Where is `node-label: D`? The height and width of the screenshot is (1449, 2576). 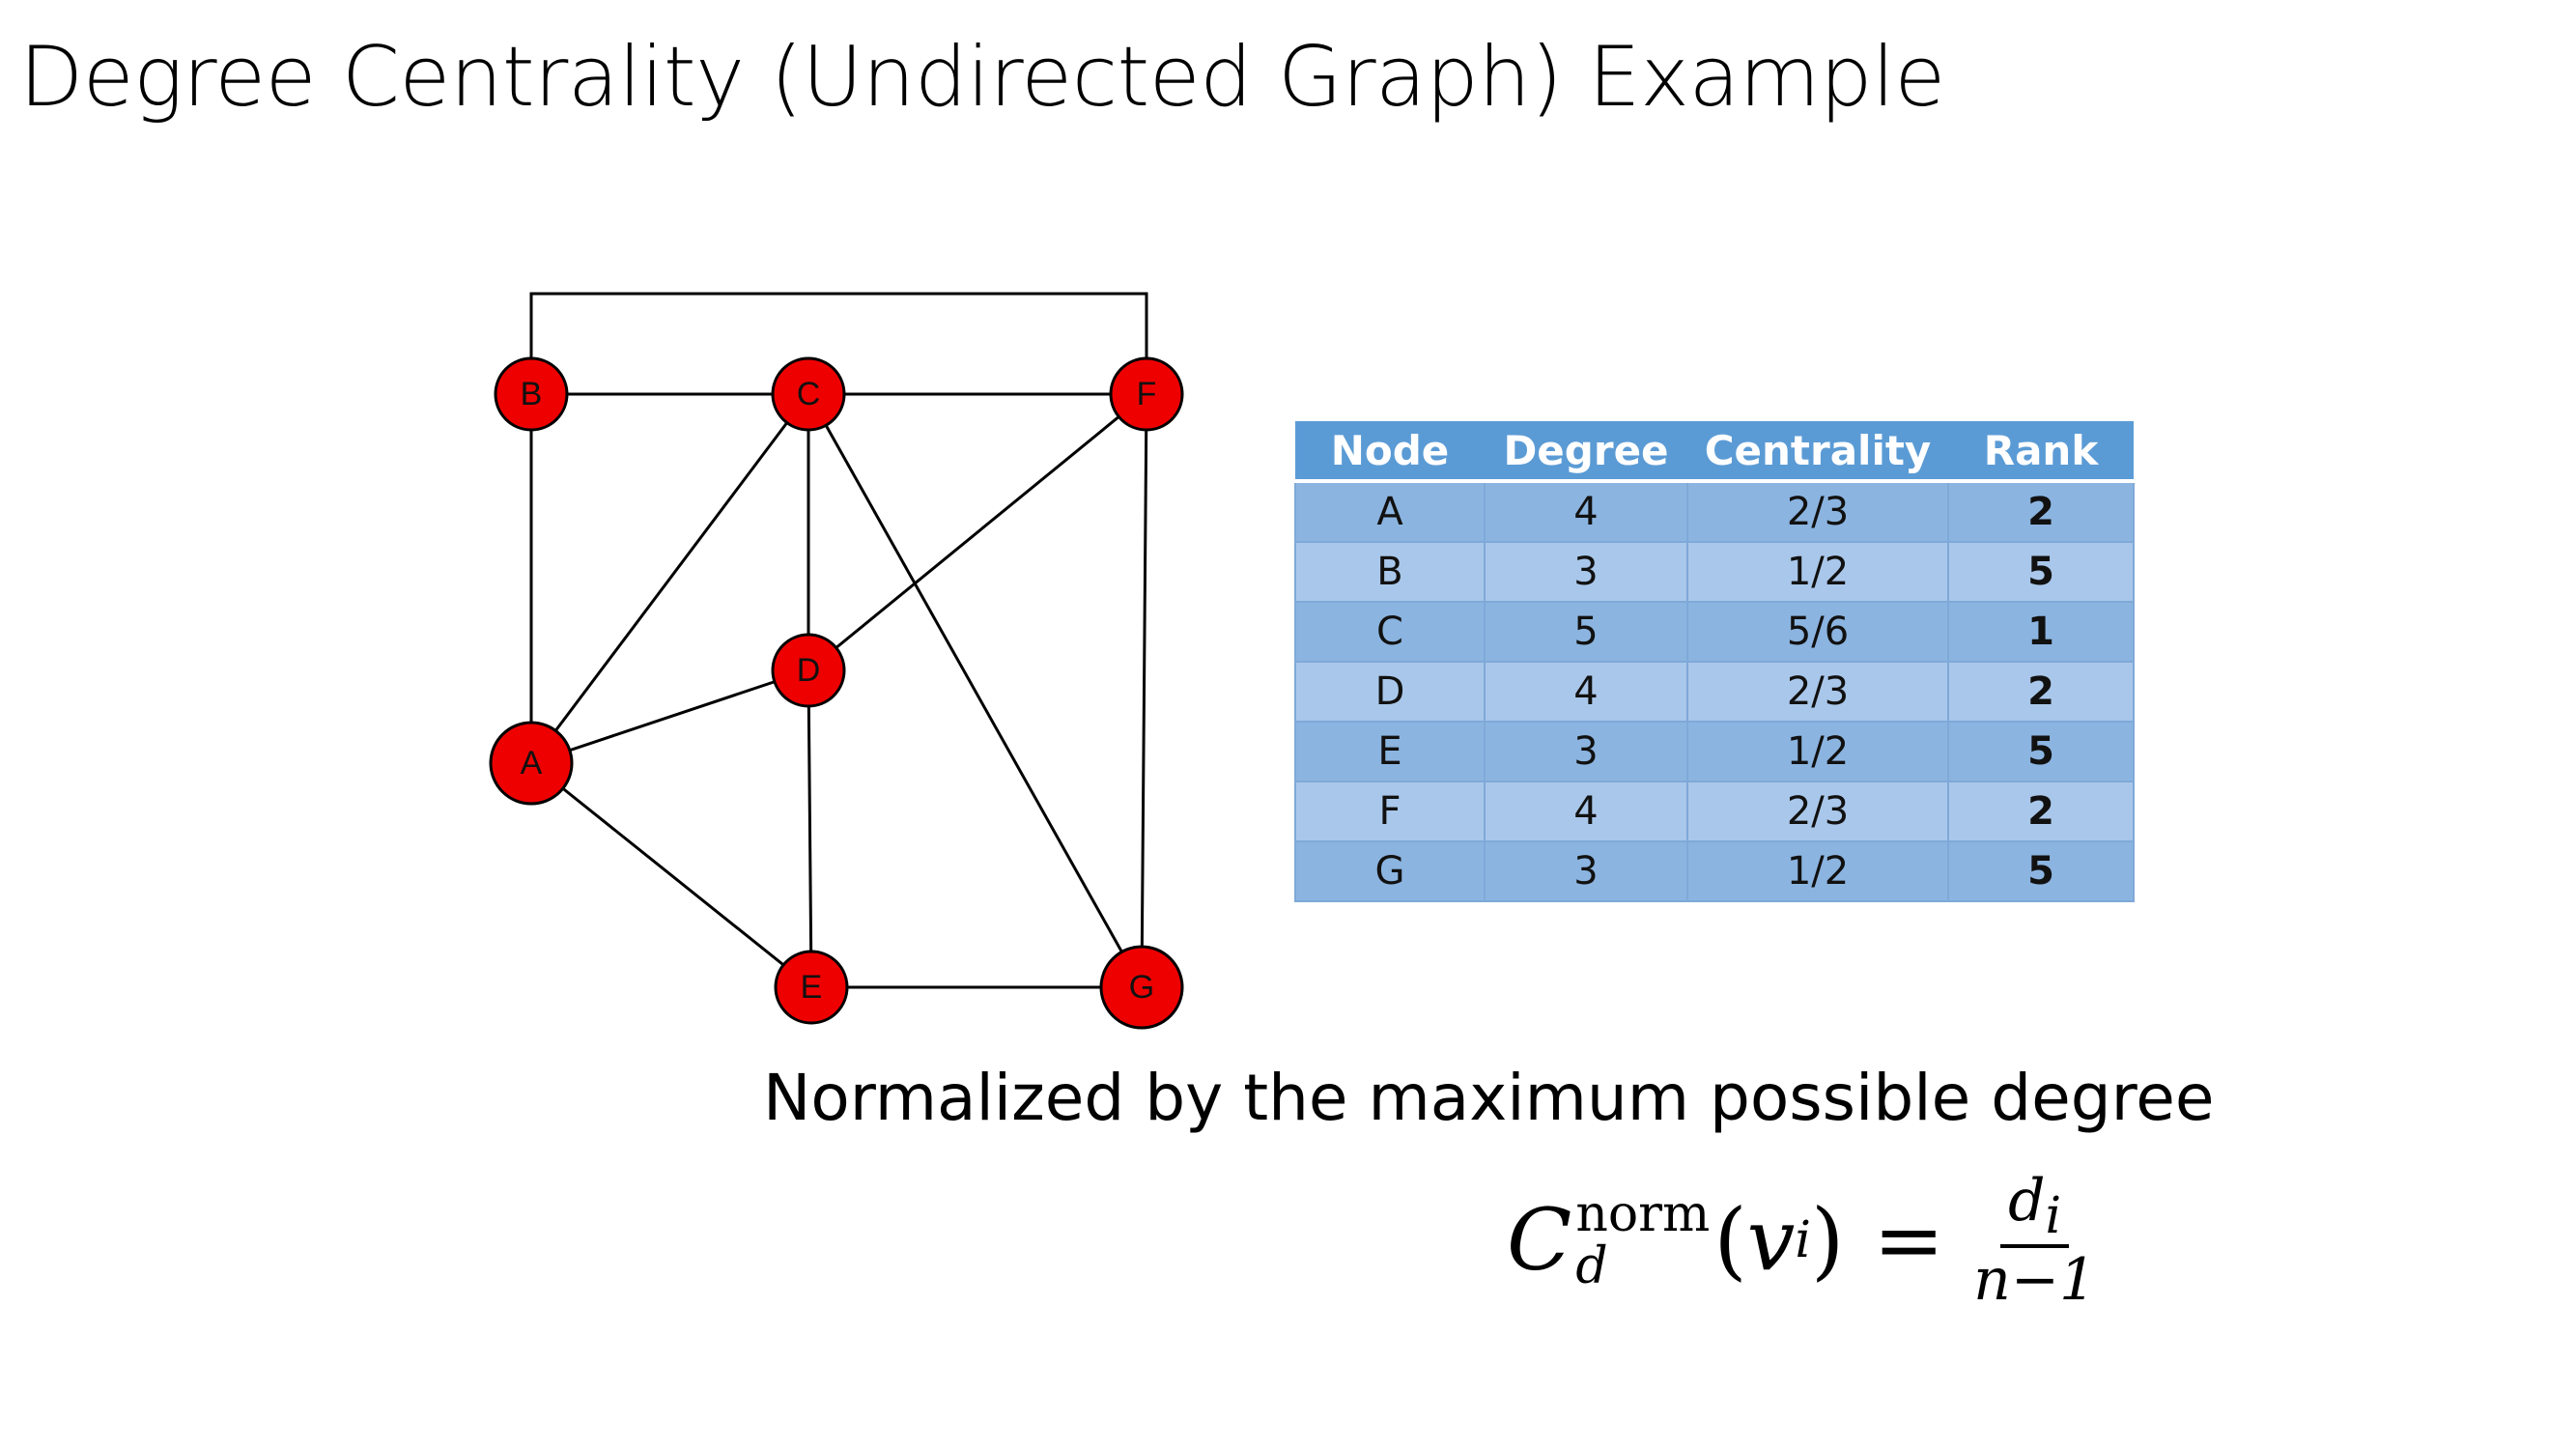 node-label: D is located at coordinates (809, 670).